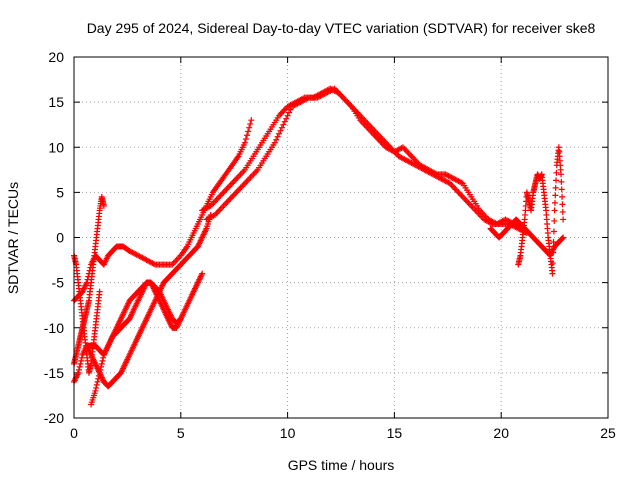  What do you see at coordinates (501, 433) in the screenshot?
I see `x-tick-label: 20` at bounding box center [501, 433].